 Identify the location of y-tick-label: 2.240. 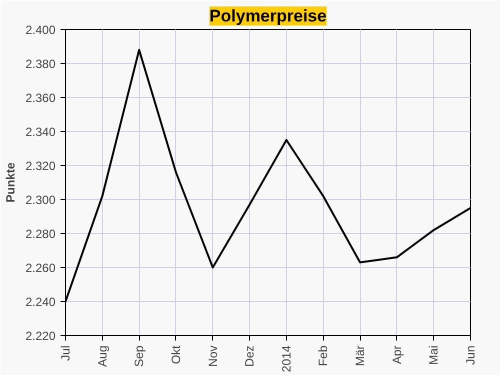
(40, 302).